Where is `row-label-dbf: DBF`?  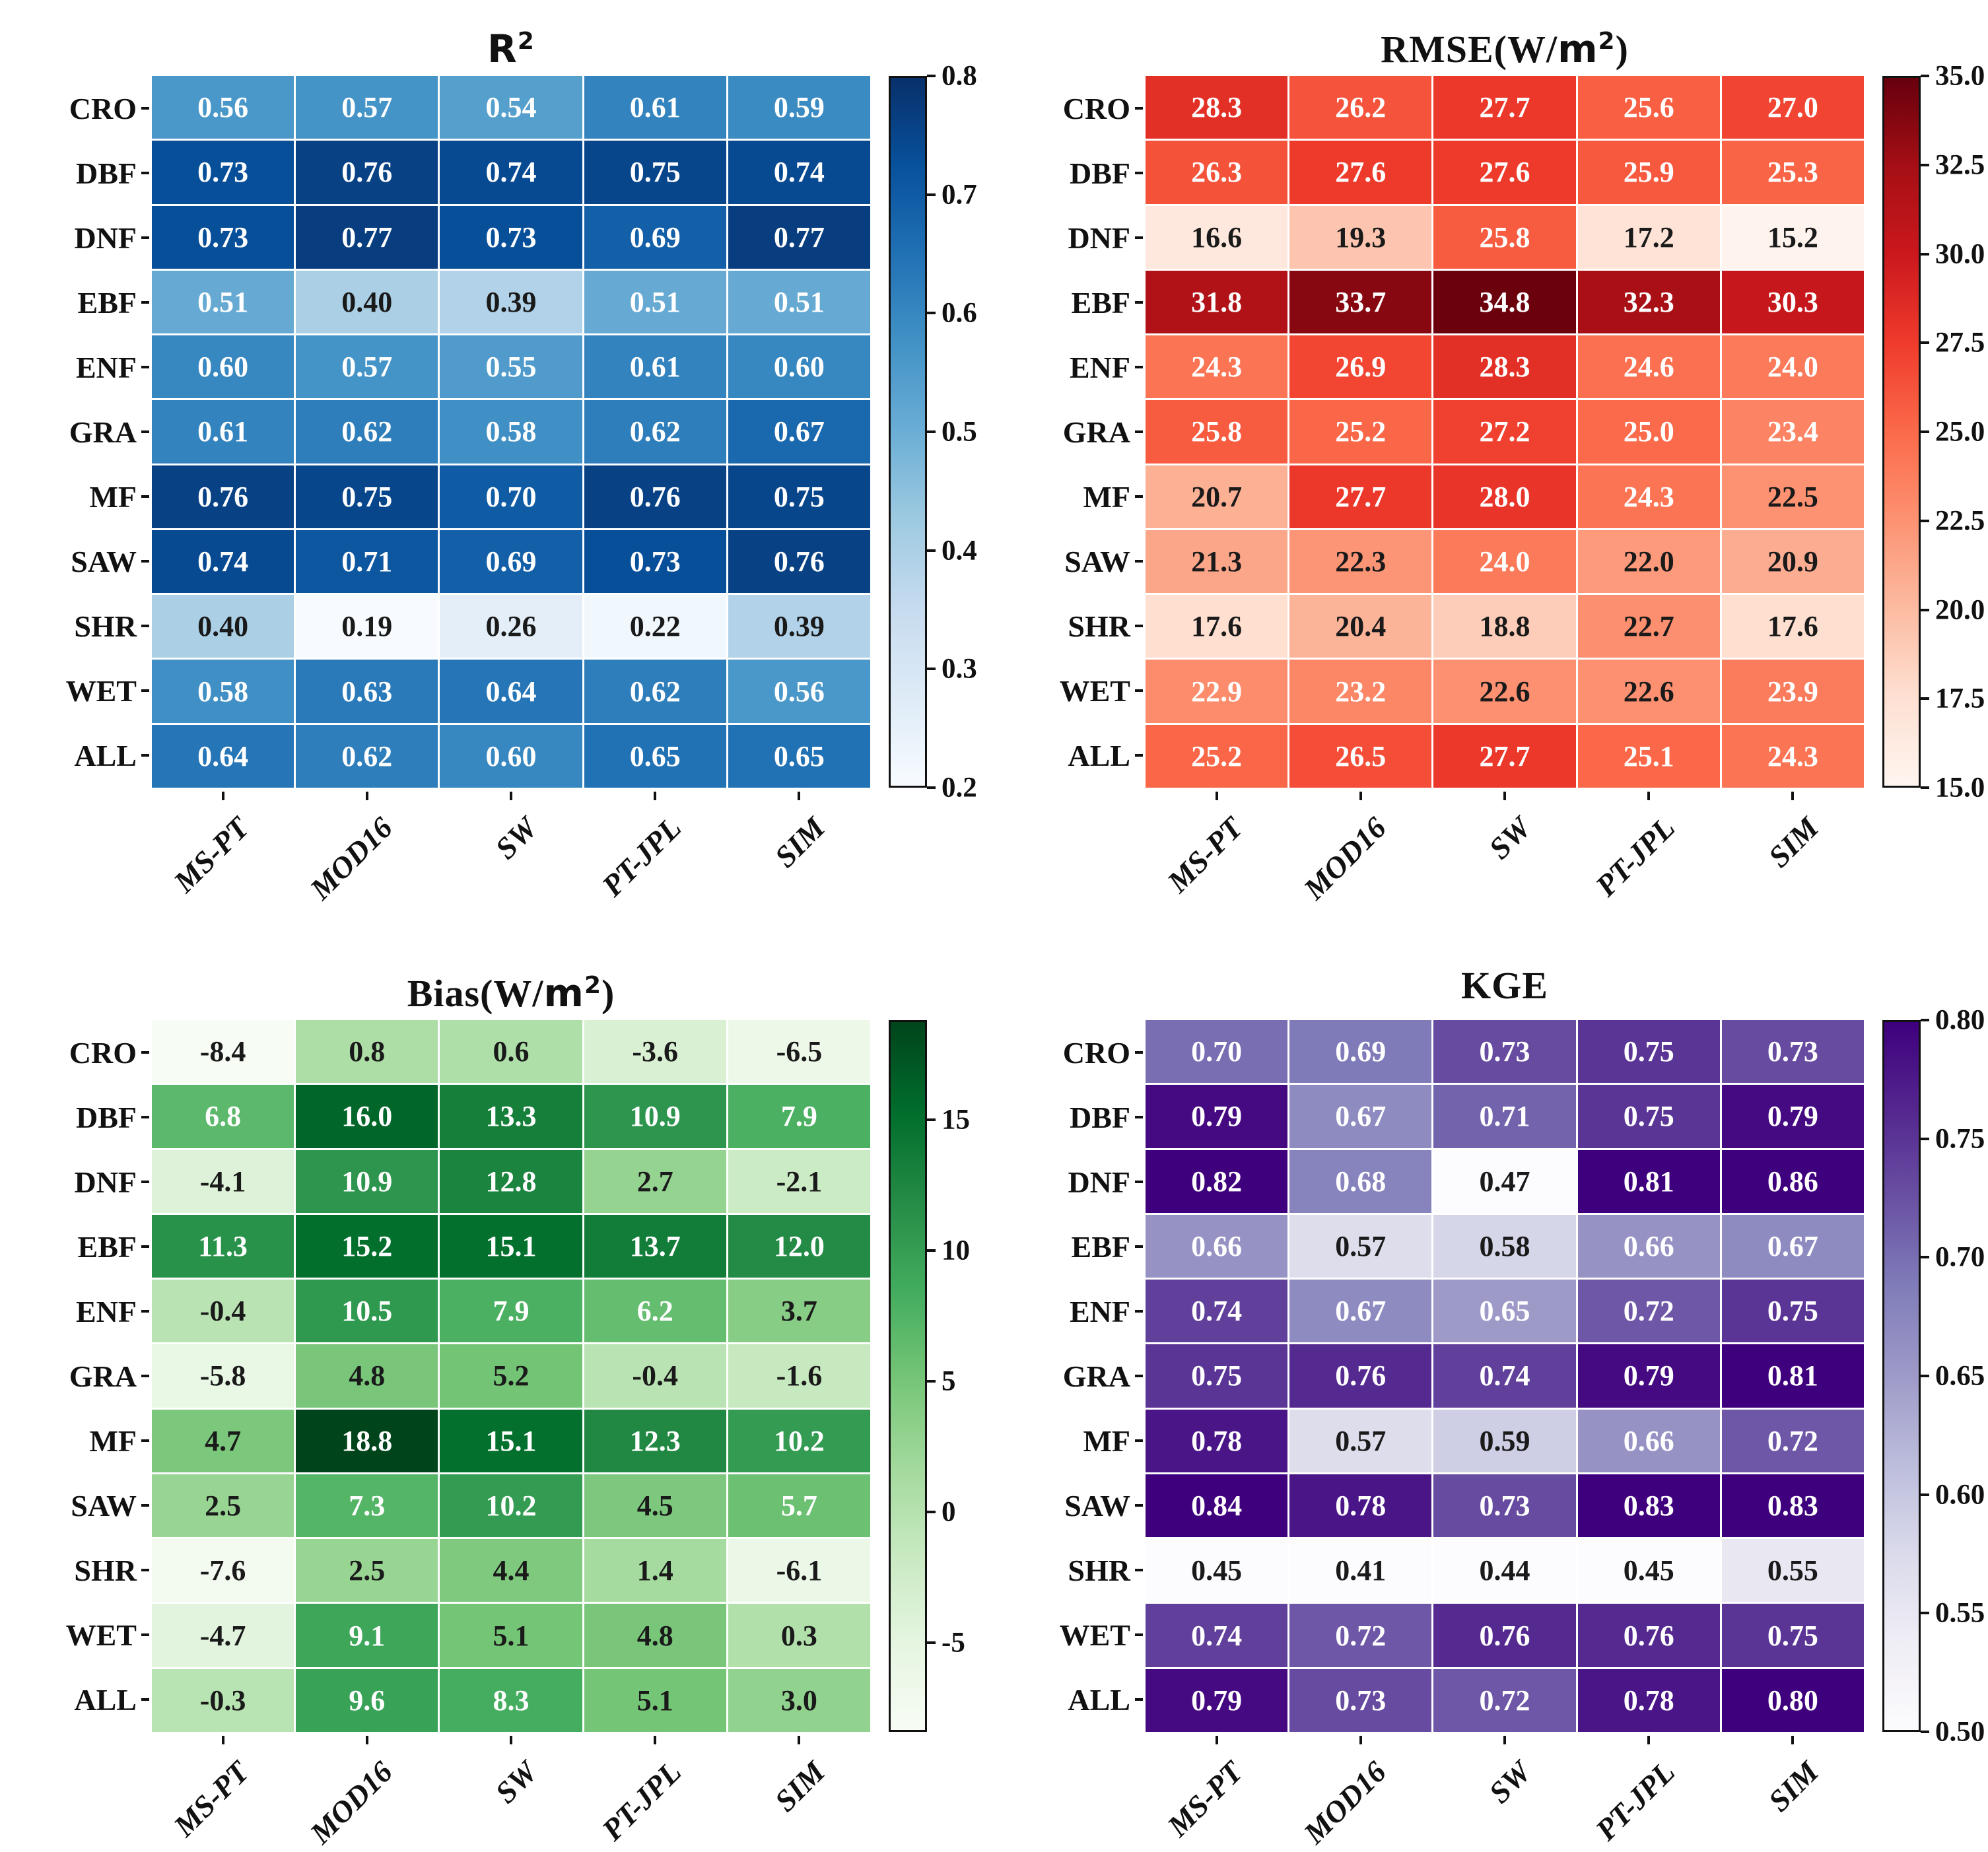
row-label-dbf: DBF is located at coordinates (87, 1117).